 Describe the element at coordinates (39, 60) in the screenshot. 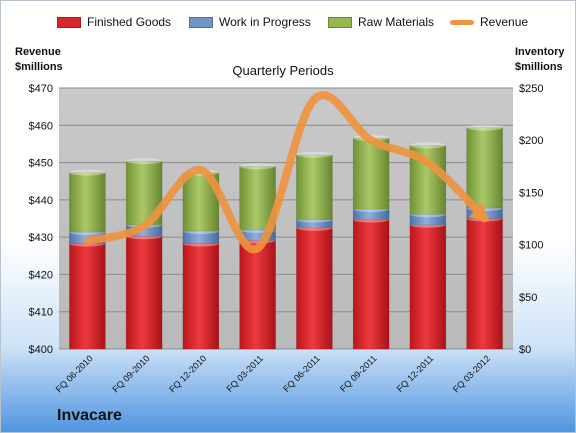

I see `left-axis-title: Revenue $millions` at that location.